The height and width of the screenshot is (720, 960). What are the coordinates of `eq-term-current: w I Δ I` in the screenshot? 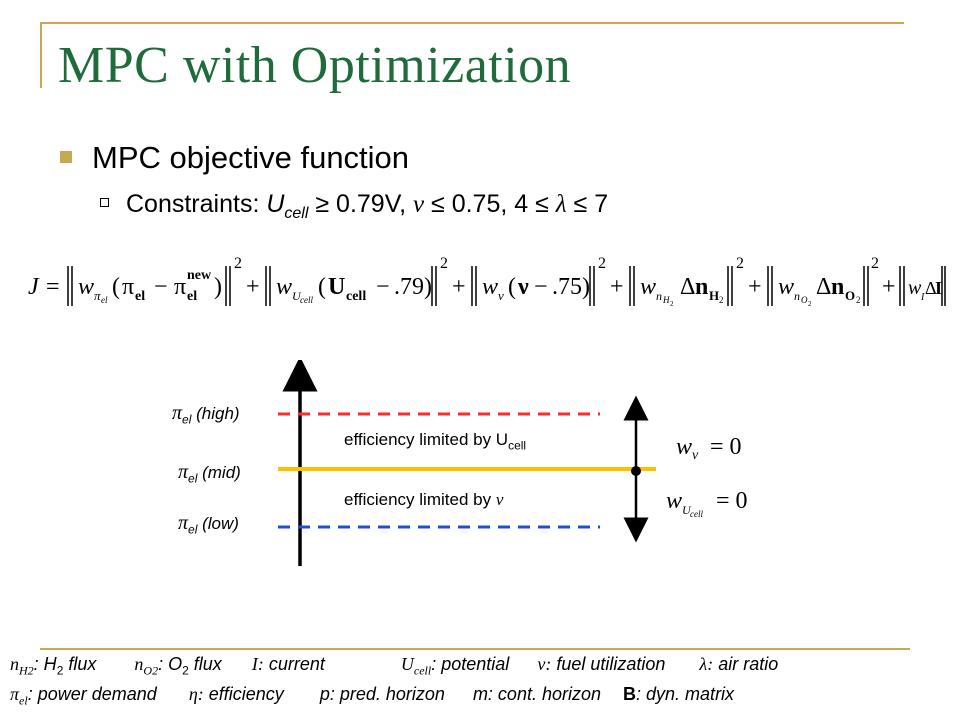 It's located at (922, 286).